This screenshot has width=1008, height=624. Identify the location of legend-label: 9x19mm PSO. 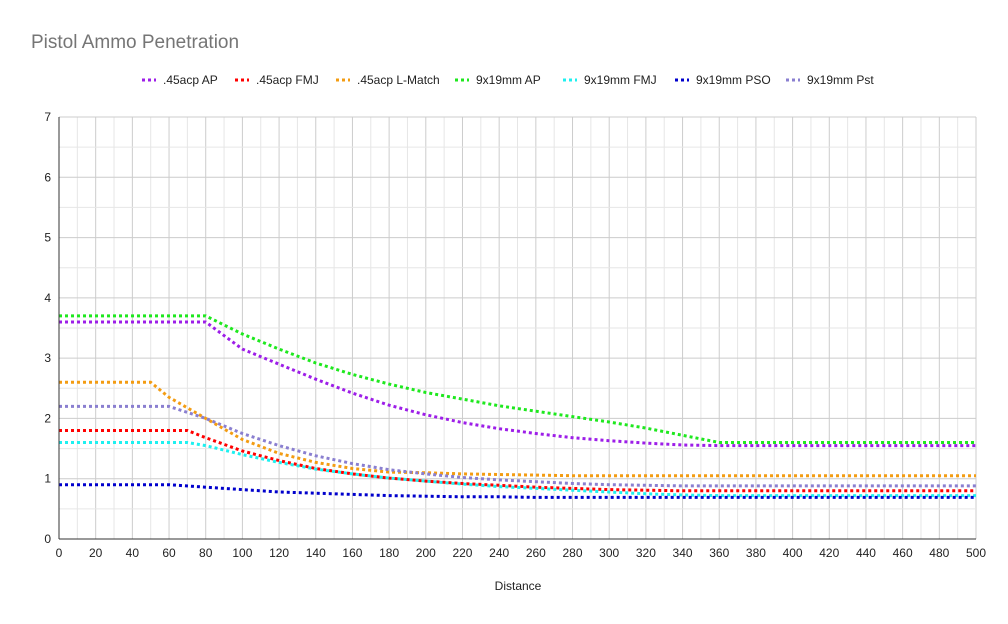
(733, 80).